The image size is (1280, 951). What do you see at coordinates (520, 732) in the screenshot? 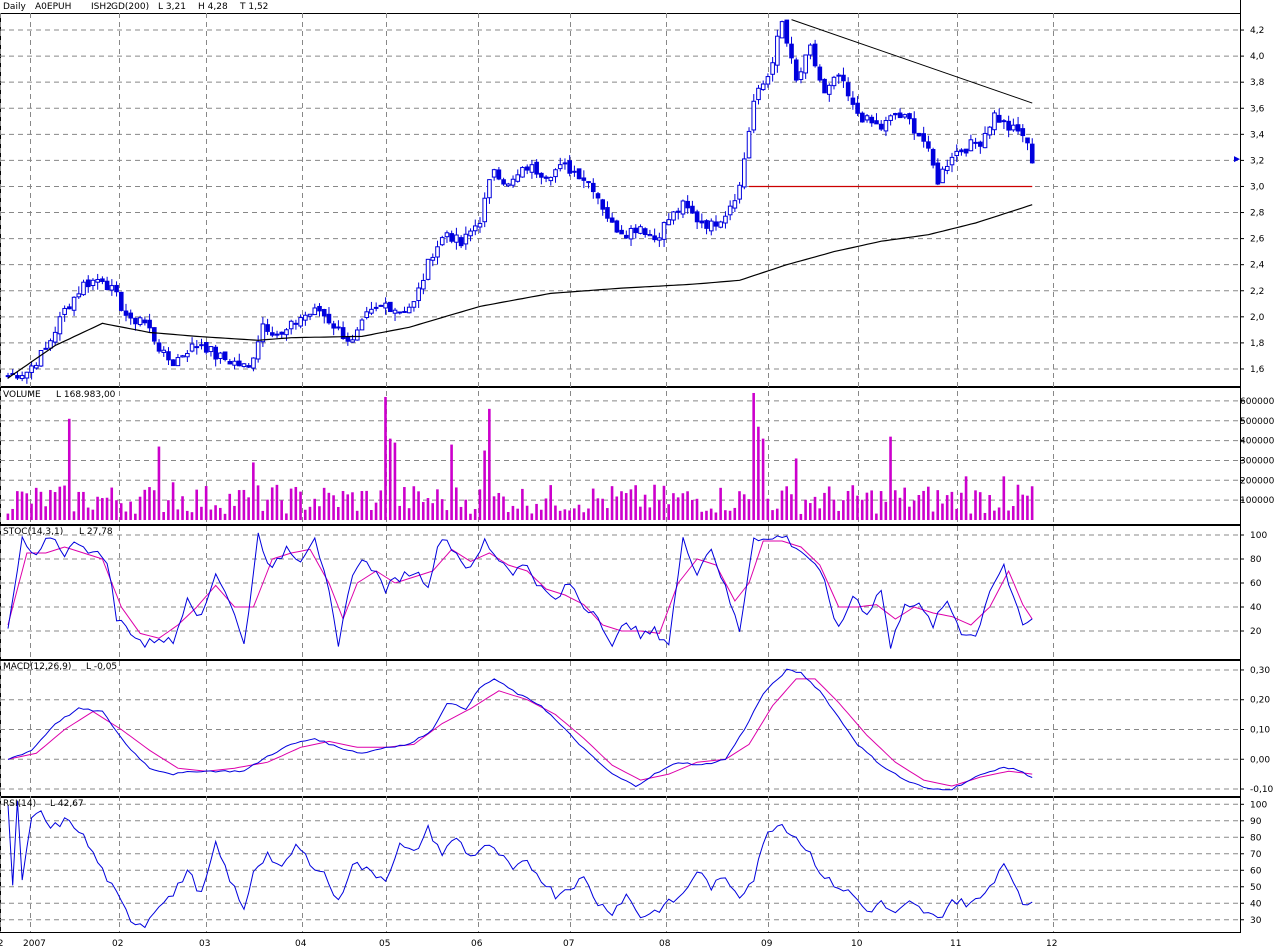
I see `macd-signal-line` at bounding box center [520, 732].